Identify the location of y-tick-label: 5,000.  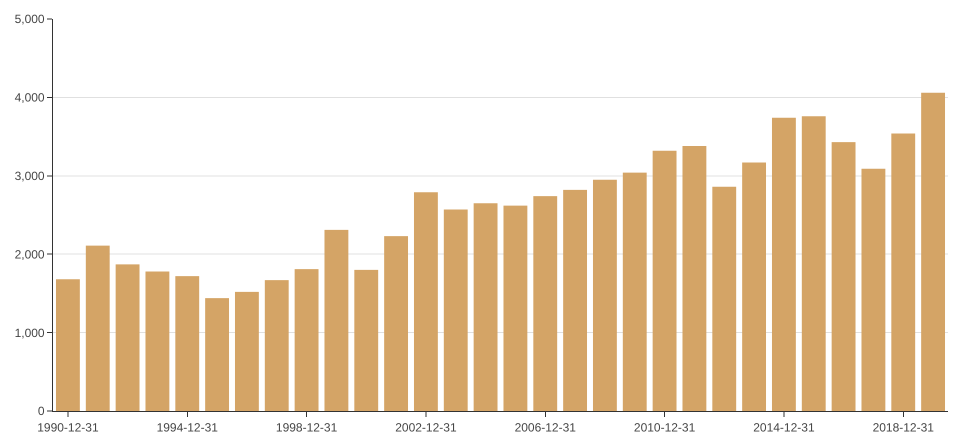
(29, 19).